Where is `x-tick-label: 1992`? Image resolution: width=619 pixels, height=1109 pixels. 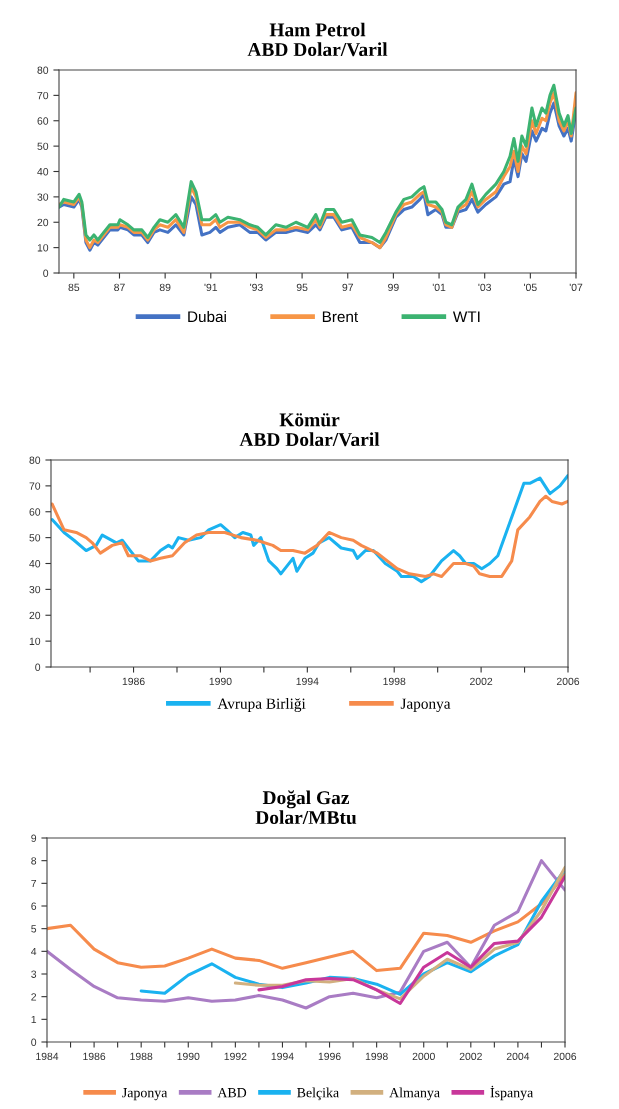 x-tick-label: 1992 is located at coordinates (235, 1056).